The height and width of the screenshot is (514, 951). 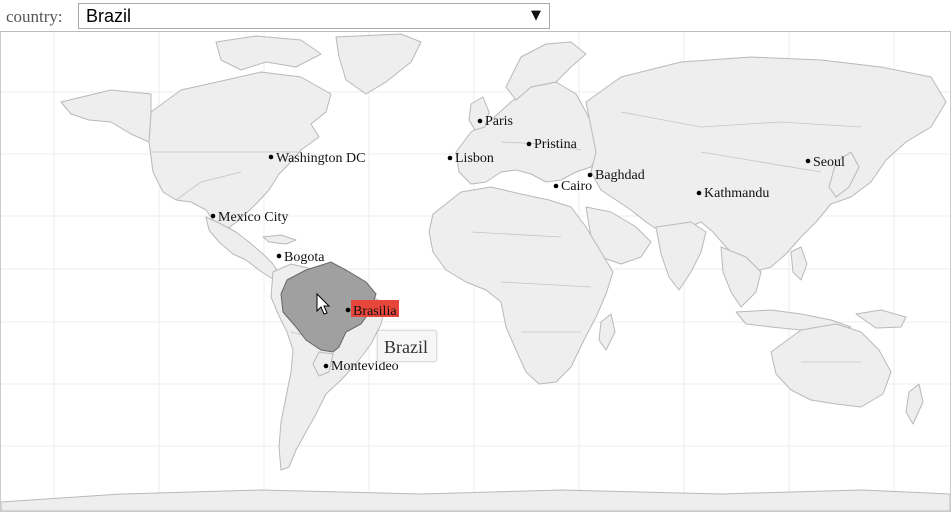 What do you see at coordinates (881, 319) in the screenshot?
I see `land-new-guinea` at bounding box center [881, 319].